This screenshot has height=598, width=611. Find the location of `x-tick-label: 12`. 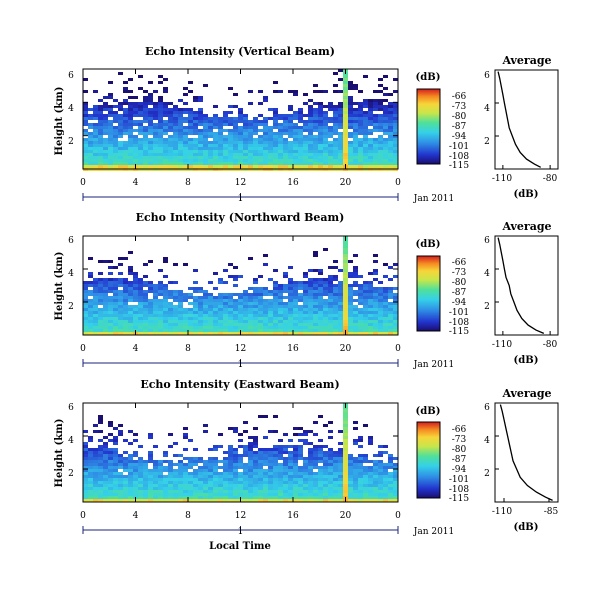

x-tick-label: 12 is located at coordinates (240, 516).